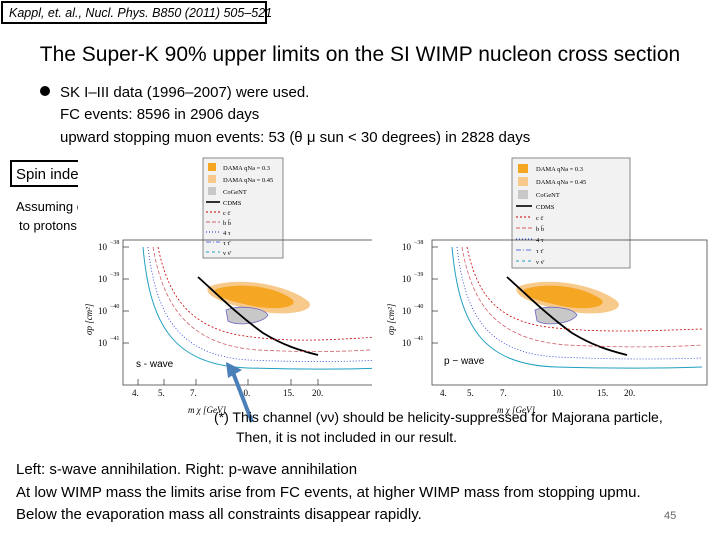 The width and height of the screenshot is (720, 540). What do you see at coordinates (45, 91) in the screenshot?
I see `bullet-dot` at bounding box center [45, 91].